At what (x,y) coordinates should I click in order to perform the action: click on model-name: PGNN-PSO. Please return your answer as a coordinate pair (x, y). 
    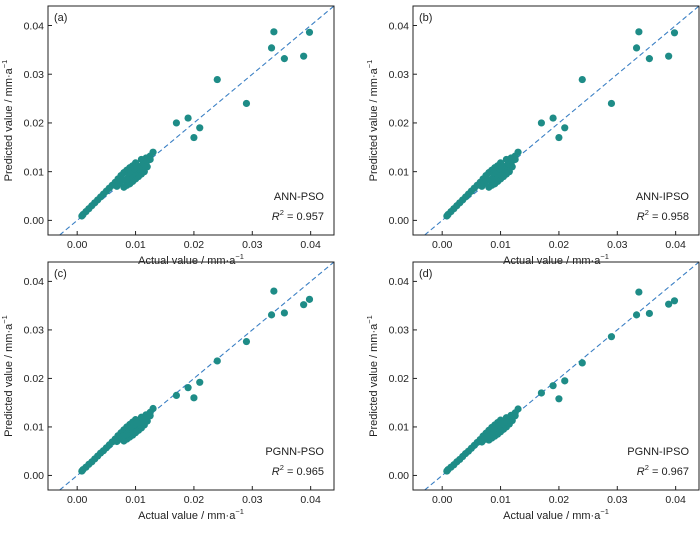
    Looking at the image, I should click on (294, 452).